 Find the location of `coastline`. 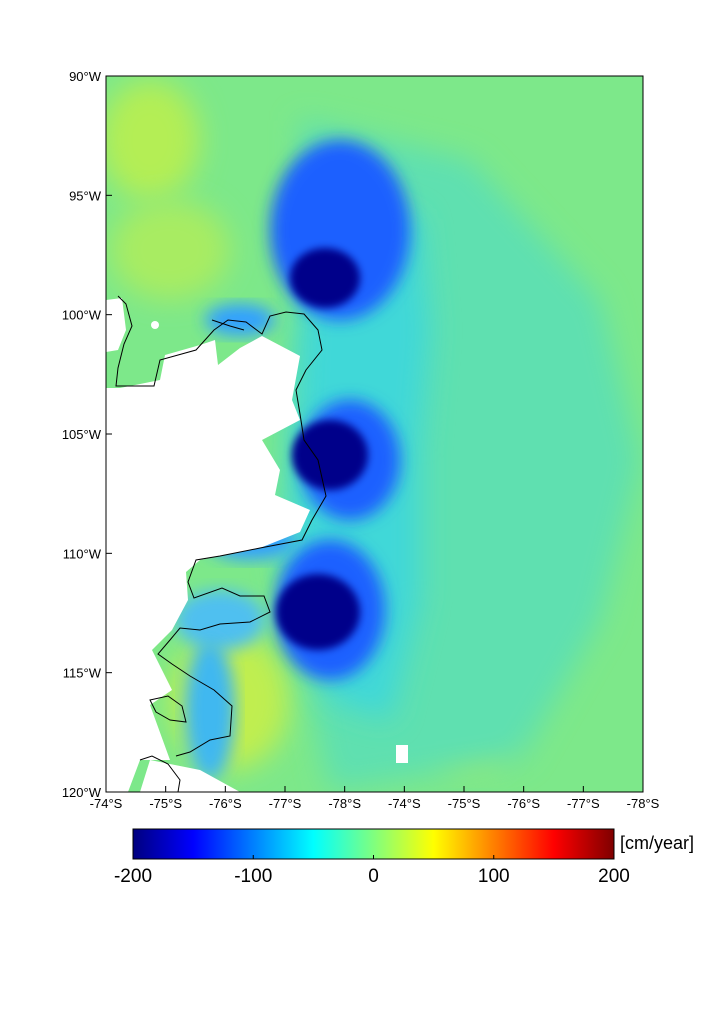

coastline is located at coordinates (221, 543).